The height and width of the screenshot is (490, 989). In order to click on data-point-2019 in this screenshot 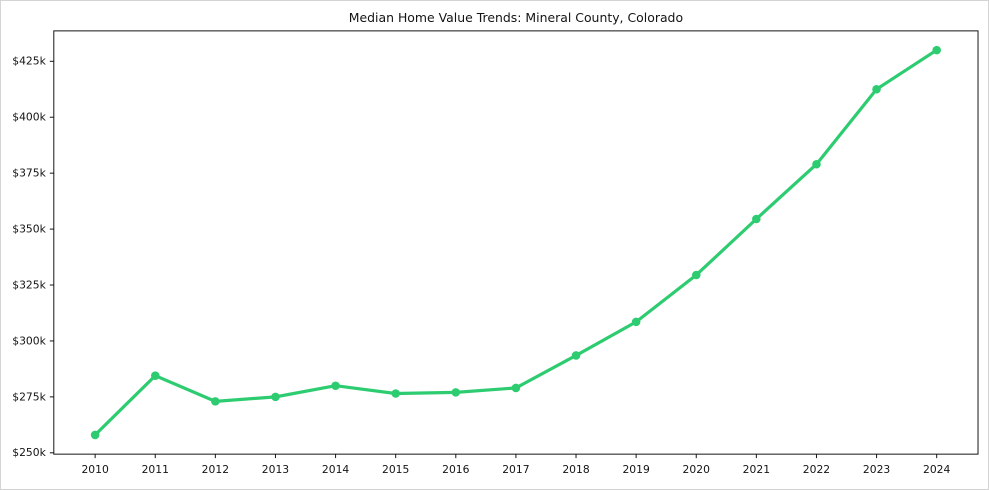, I will do `click(636, 322)`.